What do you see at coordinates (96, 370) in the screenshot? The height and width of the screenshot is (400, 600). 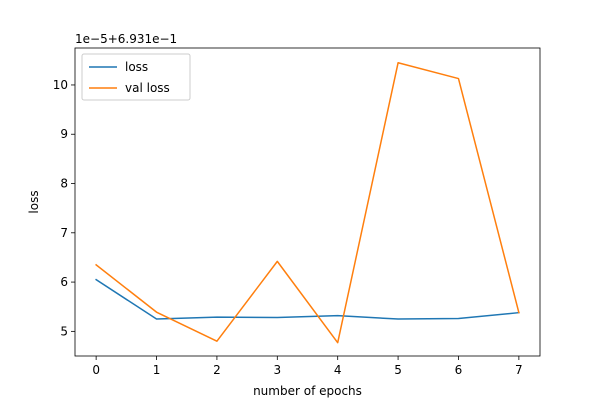 I see `x-tick-label: 0` at bounding box center [96, 370].